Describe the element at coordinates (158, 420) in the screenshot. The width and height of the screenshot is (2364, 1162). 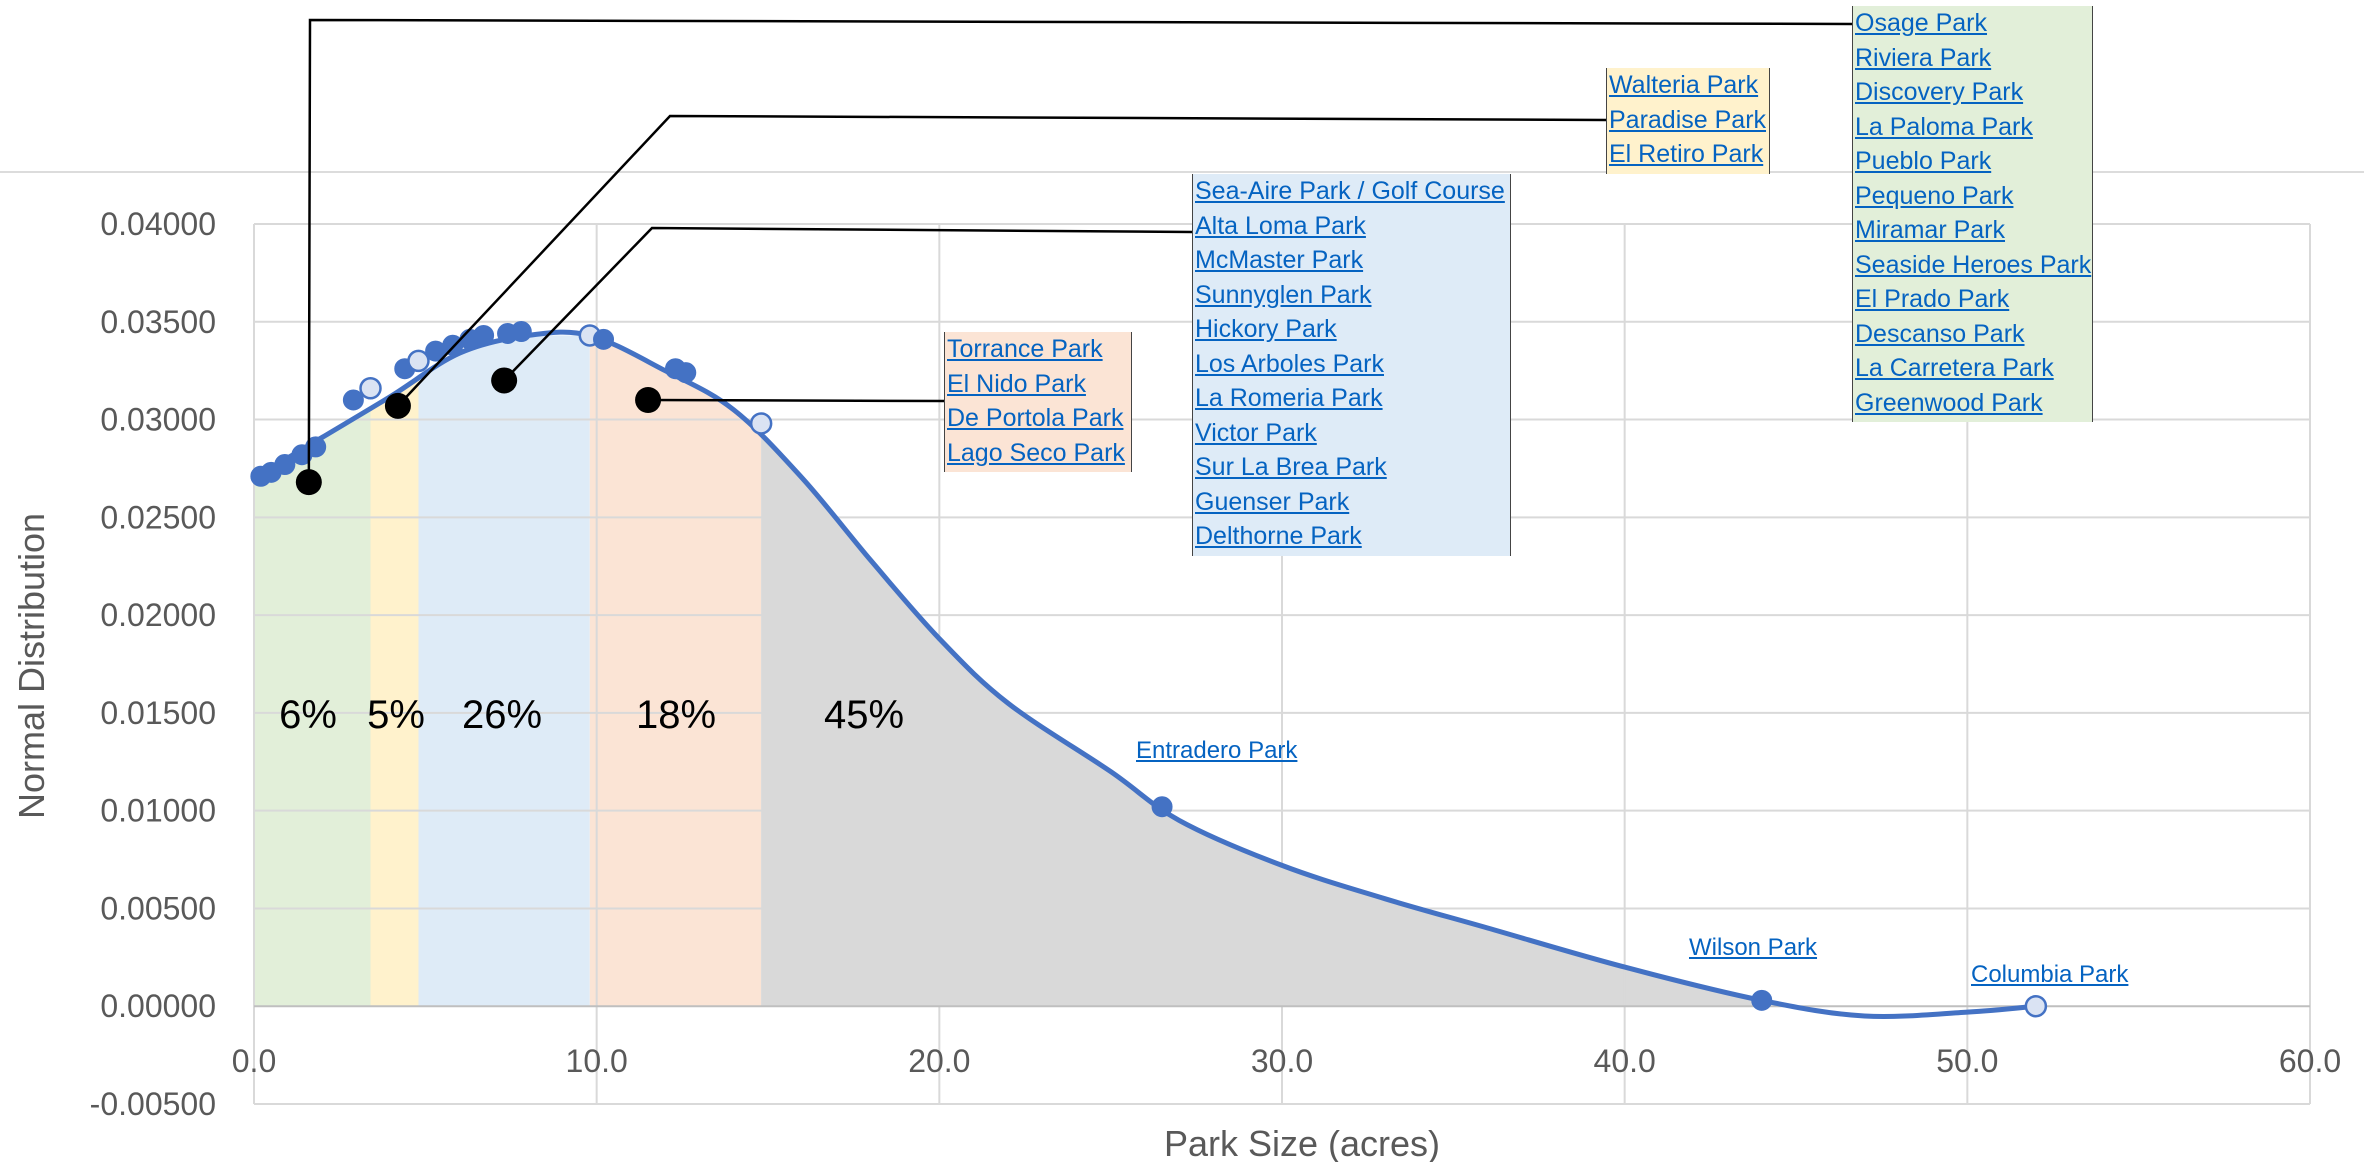
I see `y-tick-label: 0.03000` at that location.